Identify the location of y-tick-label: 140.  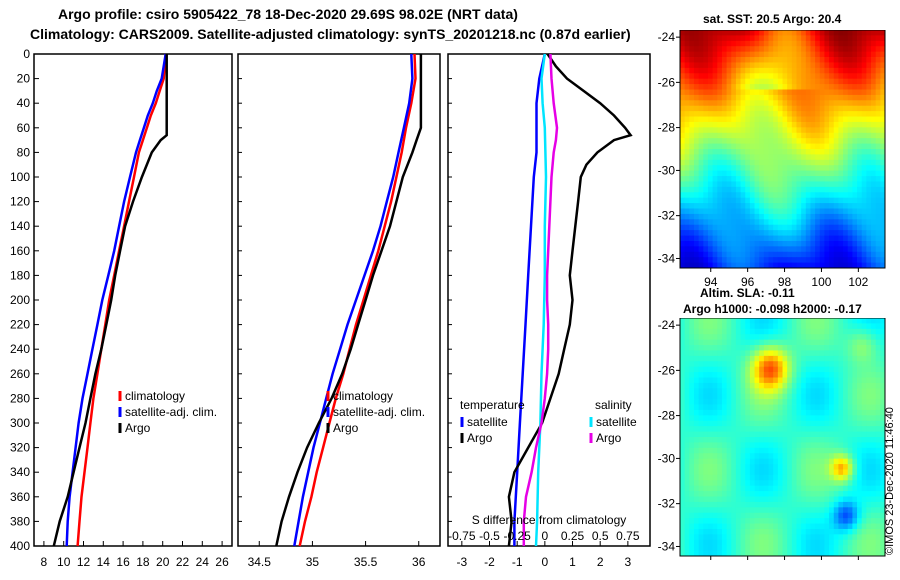
(20, 226).